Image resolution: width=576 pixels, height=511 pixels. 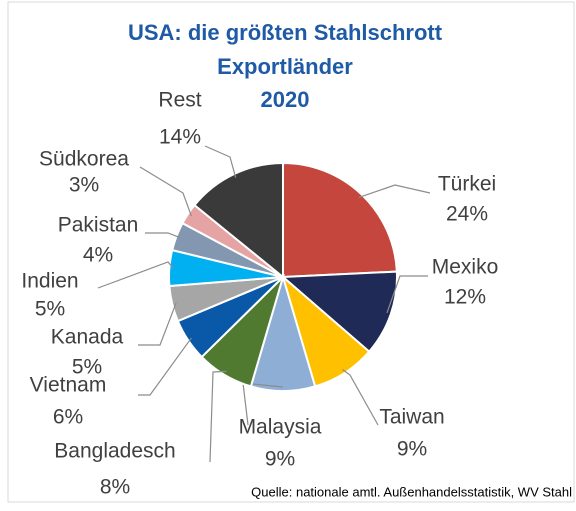 What do you see at coordinates (68, 417) in the screenshot?
I see `value-label: 6%` at bounding box center [68, 417].